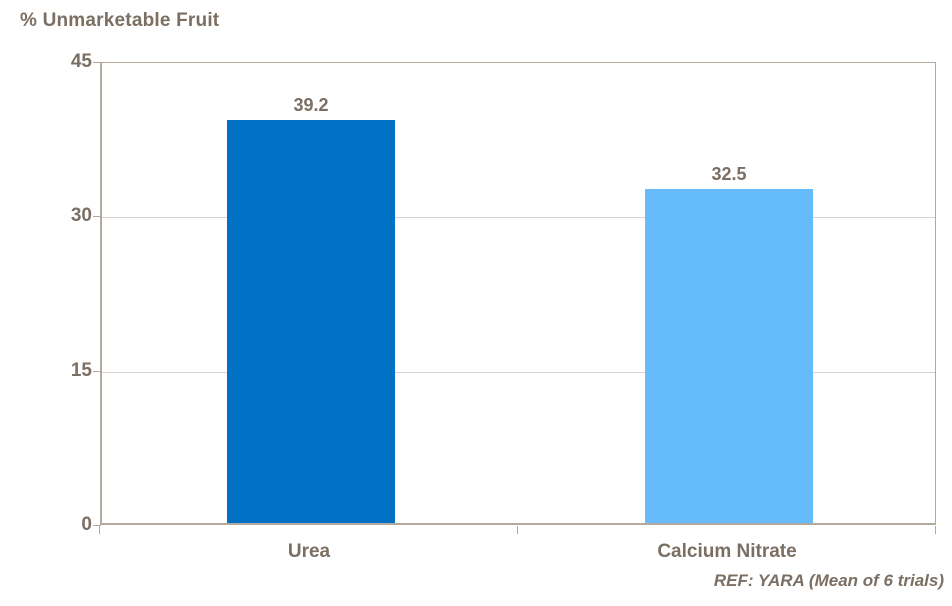 Image resolution: width=952 pixels, height=606 pixels. Describe the element at coordinates (727, 551) in the screenshot. I see `x-axis-category-label: Calcium Nitrate` at that location.